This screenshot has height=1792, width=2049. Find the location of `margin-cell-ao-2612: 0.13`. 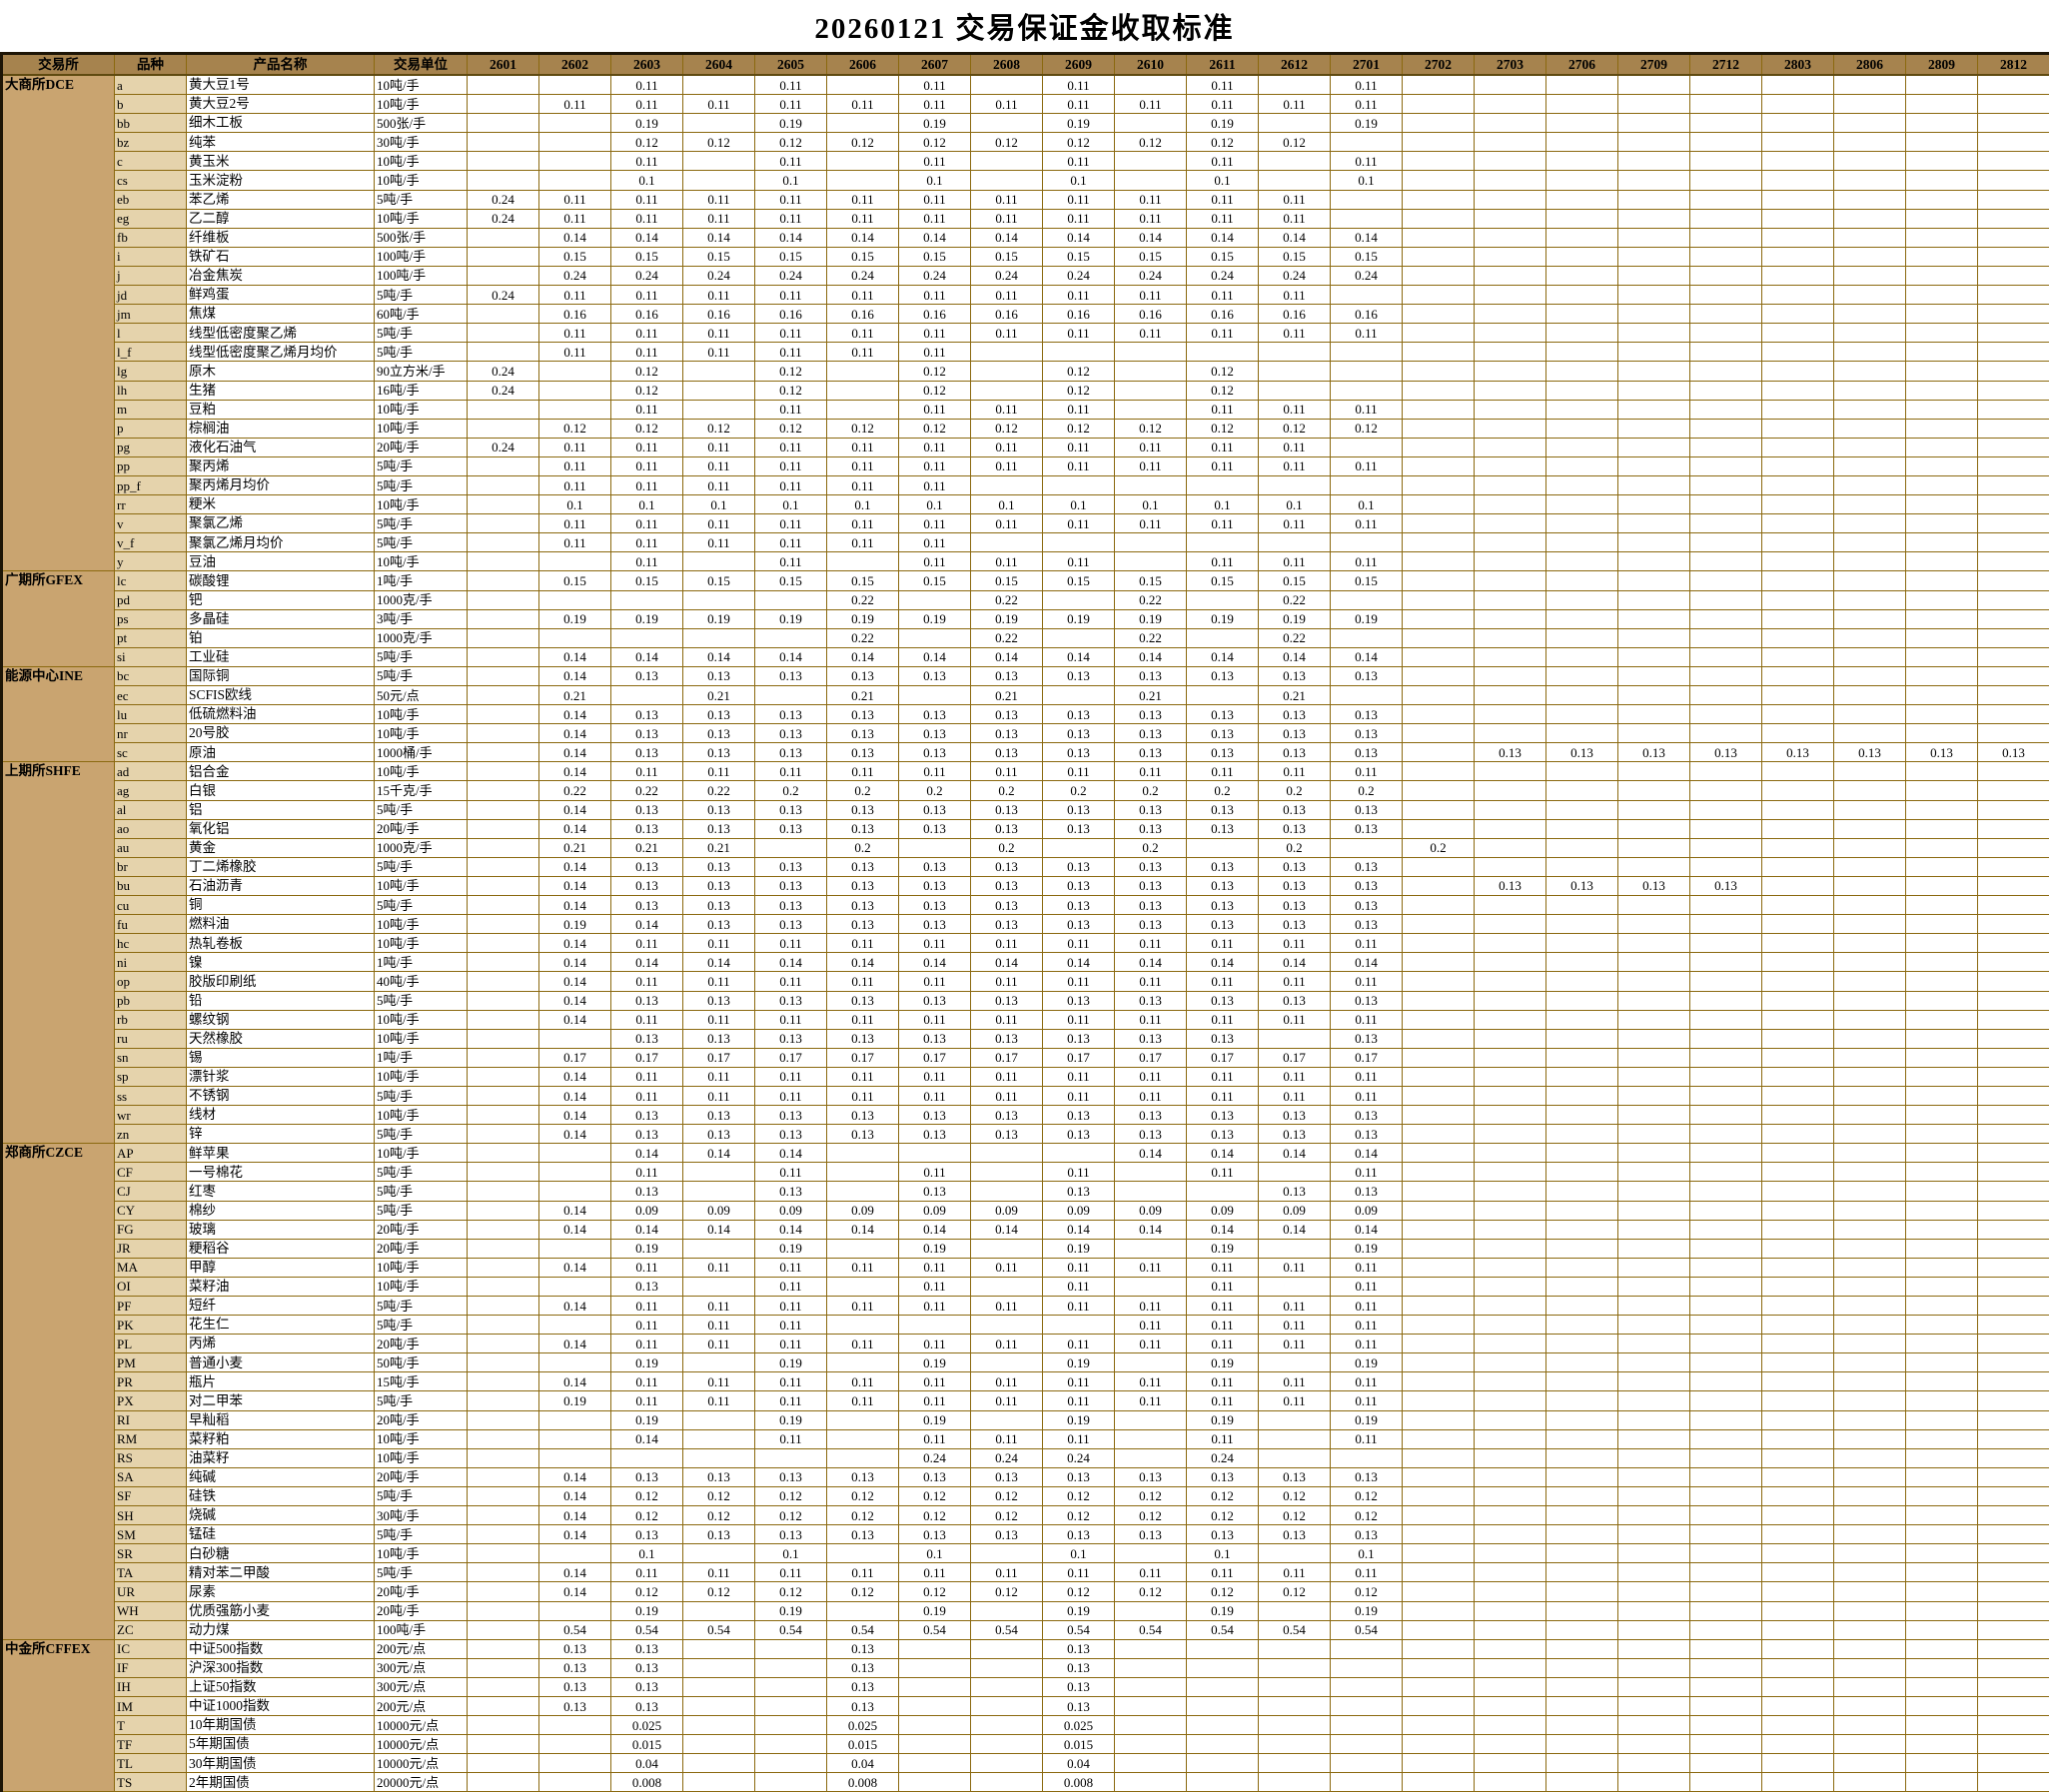

margin-cell-ao-2612: 0.13 is located at coordinates (1295, 828).